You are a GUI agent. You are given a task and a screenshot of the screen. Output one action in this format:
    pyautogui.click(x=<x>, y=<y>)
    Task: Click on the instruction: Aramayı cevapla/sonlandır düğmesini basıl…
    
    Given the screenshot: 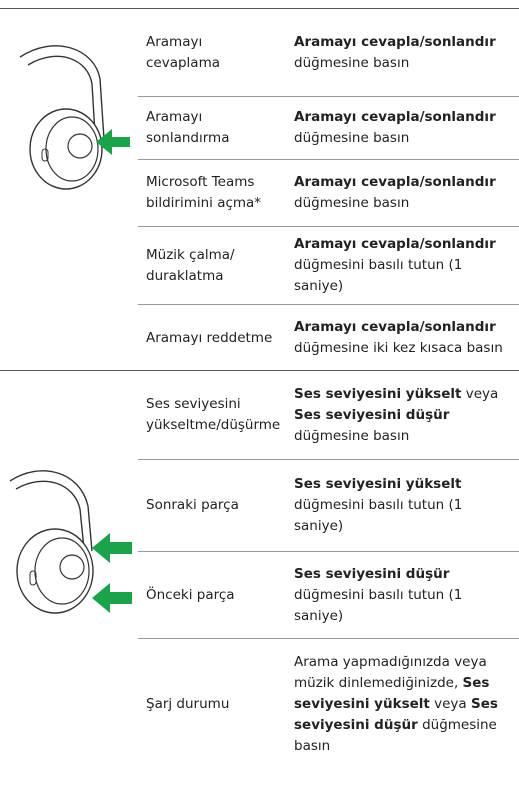 What is the action you would take?
    pyautogui.click(x=398, y=265)
    